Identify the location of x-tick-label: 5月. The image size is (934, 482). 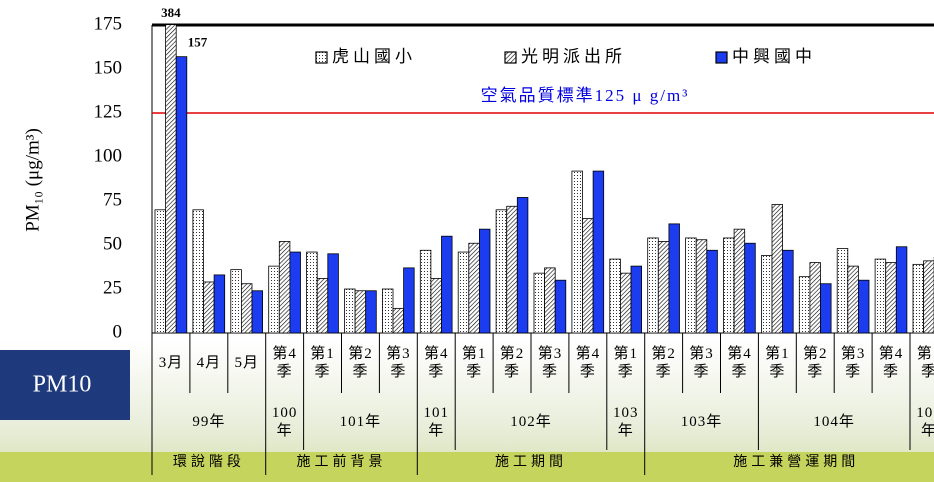
(246, 363).